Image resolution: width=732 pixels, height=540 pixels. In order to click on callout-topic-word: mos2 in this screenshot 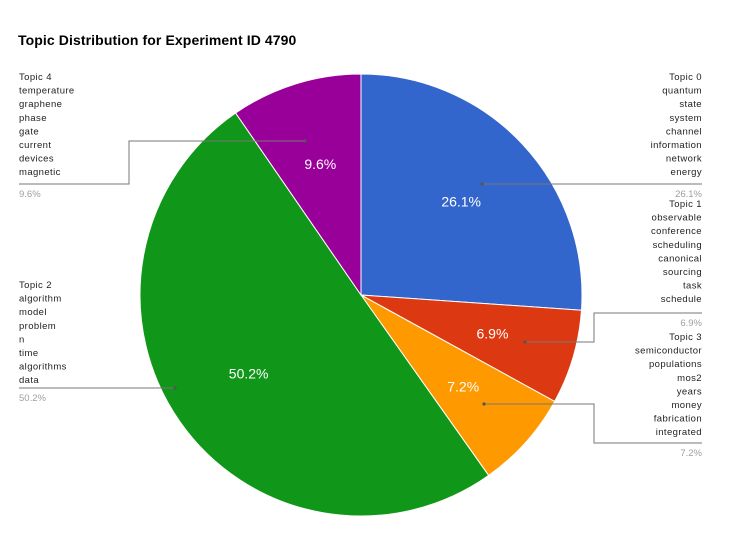, I will do `click(689, 378)`.